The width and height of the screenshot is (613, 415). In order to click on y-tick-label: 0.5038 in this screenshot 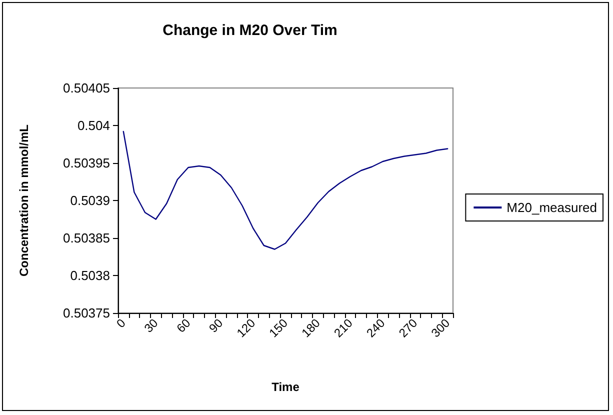, I will do `click(90, 275)`.